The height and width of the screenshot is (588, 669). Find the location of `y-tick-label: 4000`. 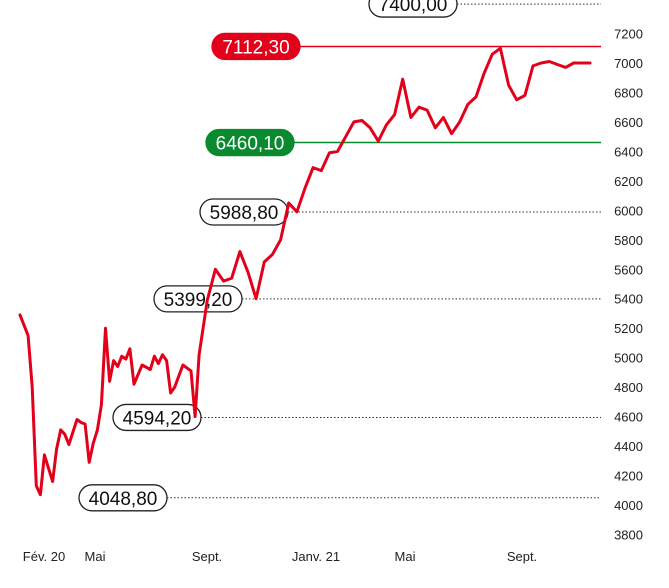

y-tick-label: 4000 is located at coordinates (628, 505).